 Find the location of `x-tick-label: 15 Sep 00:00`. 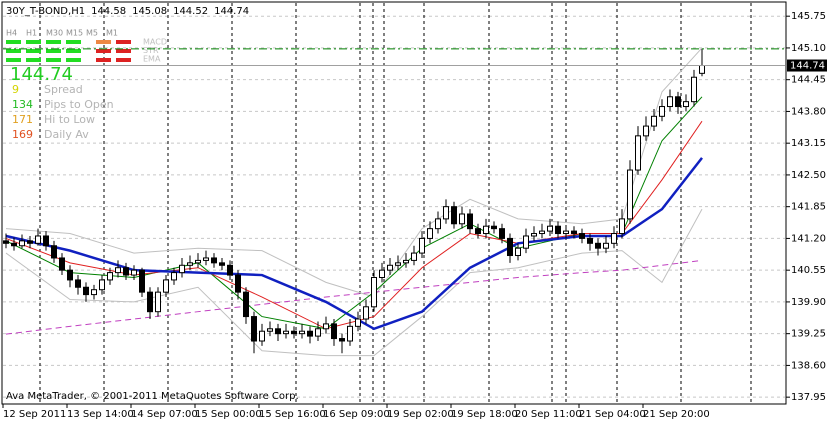

x-tick-label: 15 Sep 00:00 is located at coordinates (228, 414).